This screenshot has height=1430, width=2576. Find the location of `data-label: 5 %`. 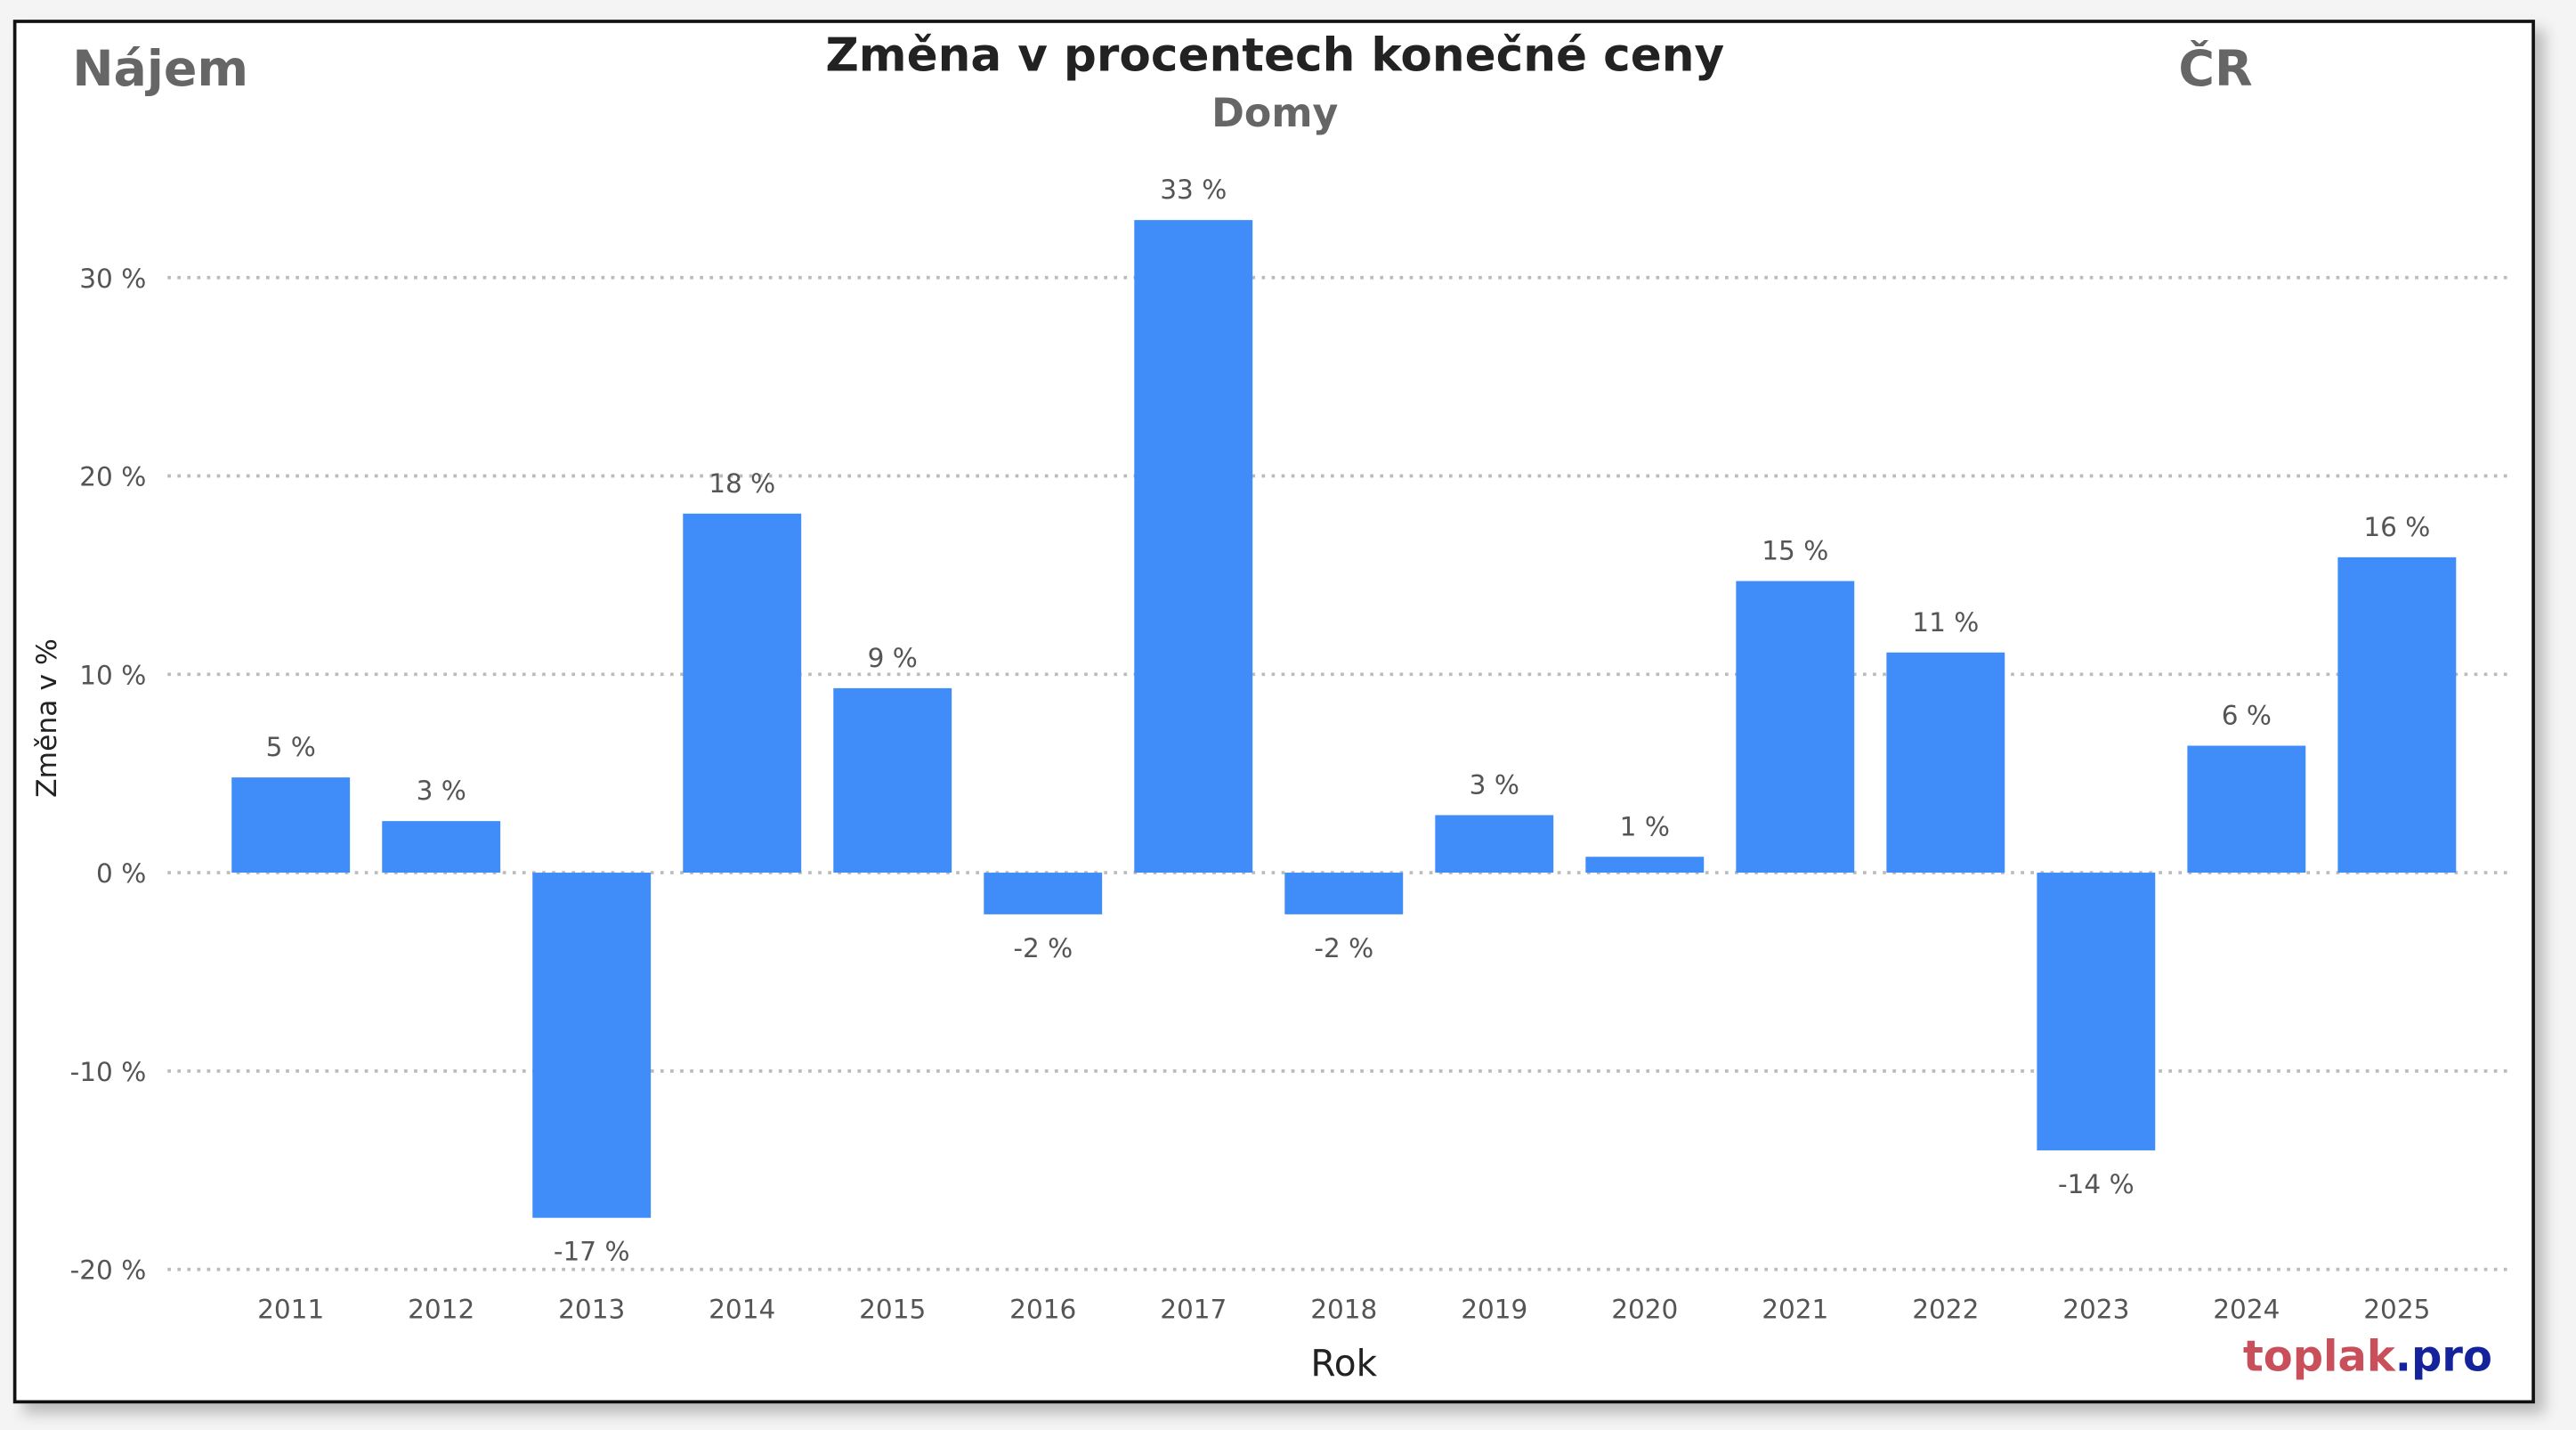

data-label: 5 % is located at coordinates (291, 747).